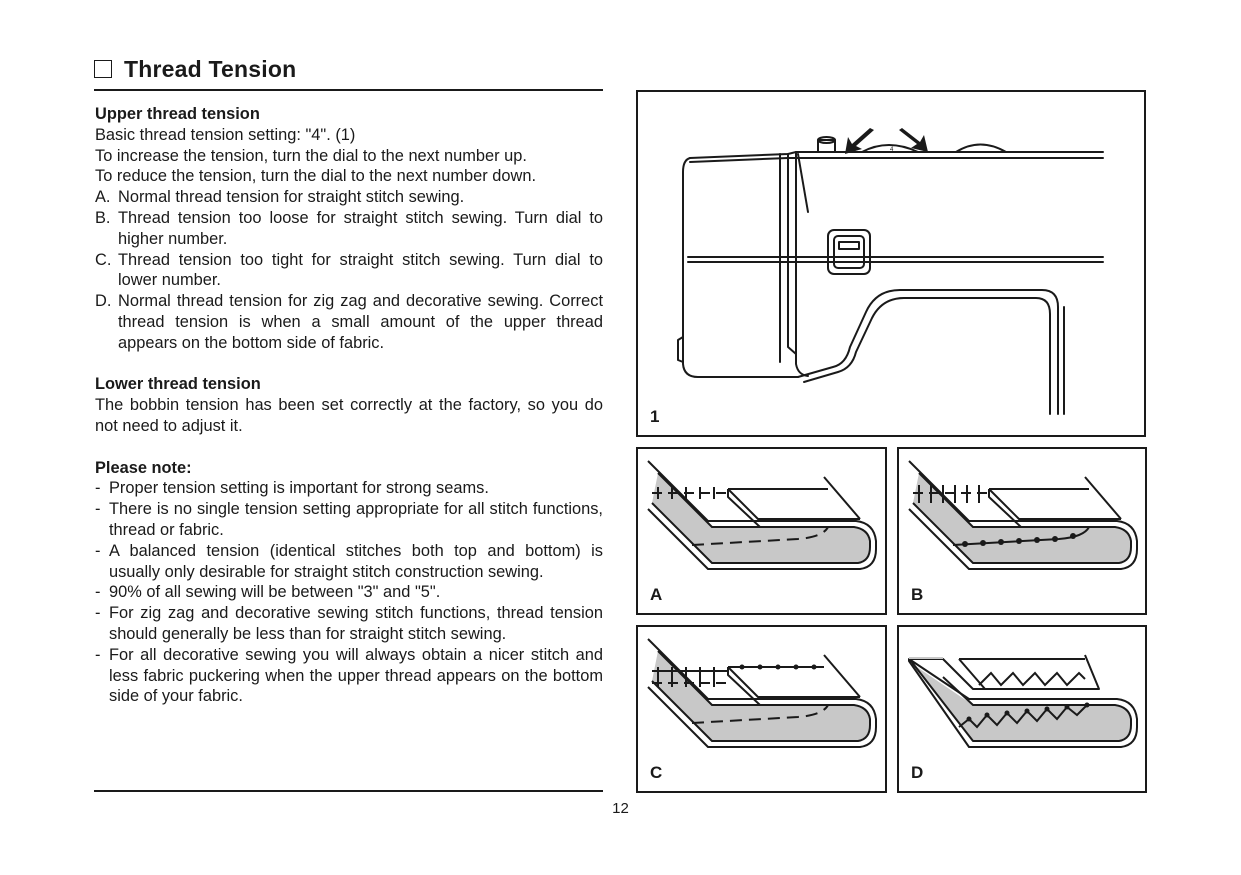 This screenshot has width=1241, height=875. I want to click on figure-label: C, so click(656, 772).